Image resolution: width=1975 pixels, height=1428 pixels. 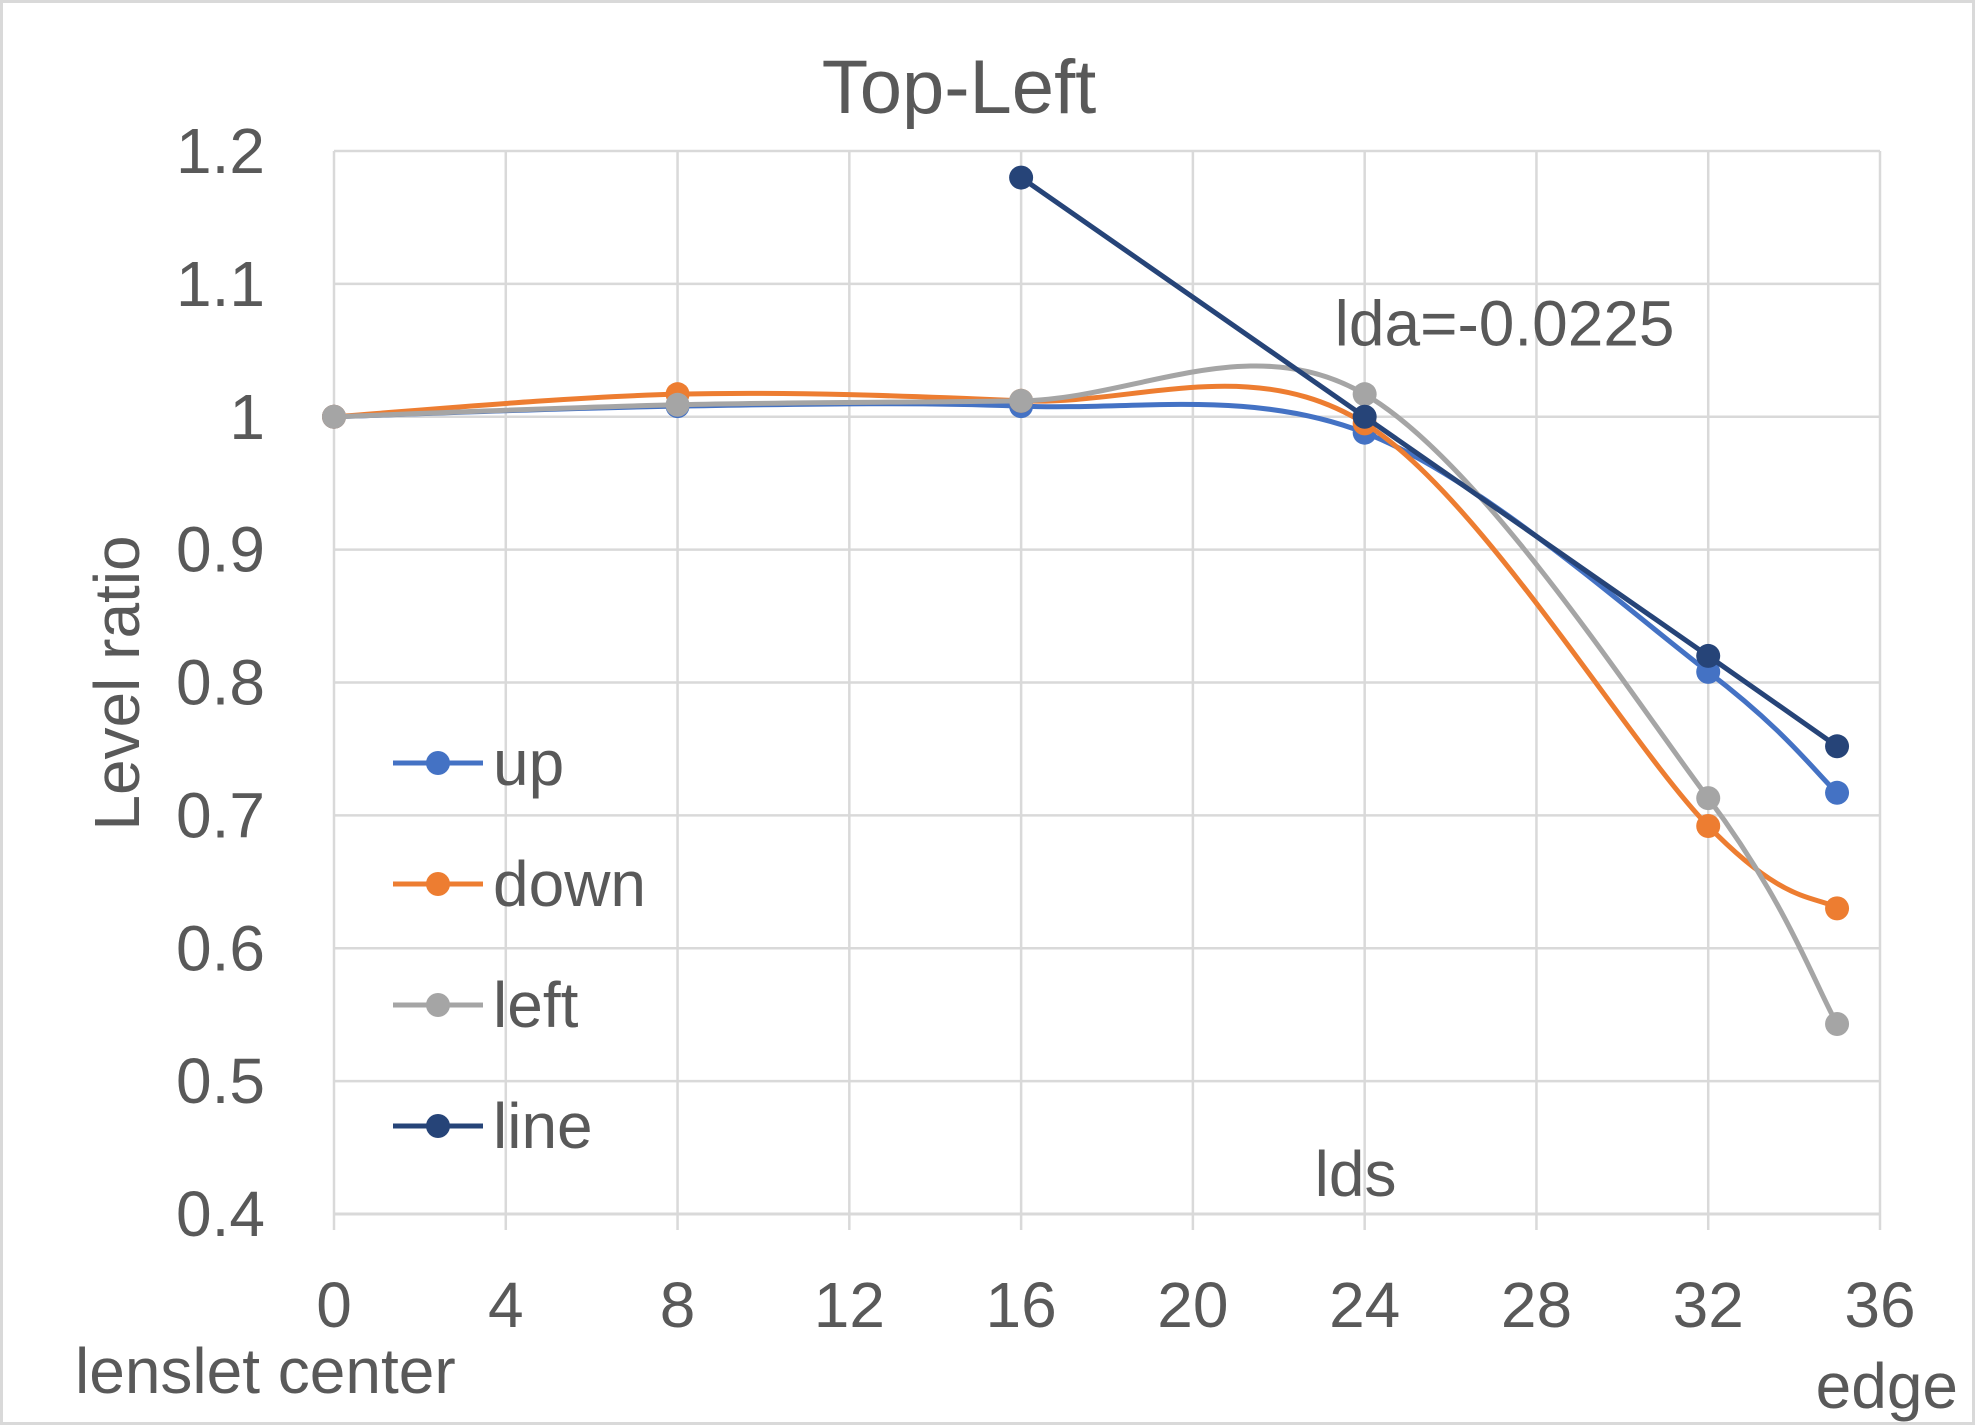 I want to click on x-right-label: edge, so click(x=1887, y=1386).